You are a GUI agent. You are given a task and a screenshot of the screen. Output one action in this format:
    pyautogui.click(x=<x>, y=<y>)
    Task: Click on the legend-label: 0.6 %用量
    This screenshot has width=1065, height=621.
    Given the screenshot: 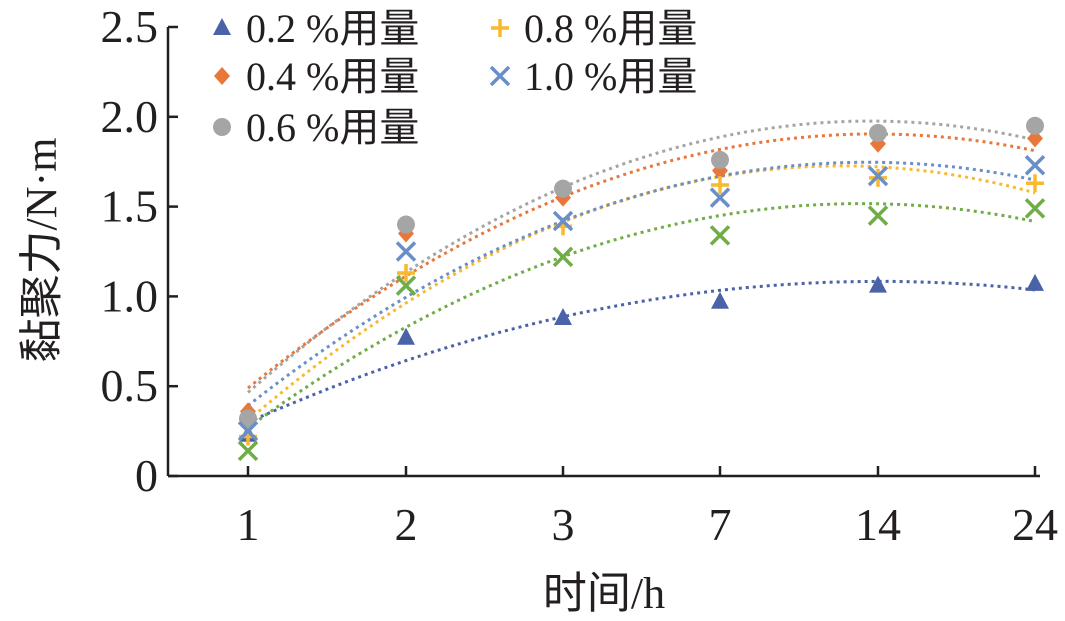 What is the action you would take?
    pyautogui.click(x=332, y=127)
    